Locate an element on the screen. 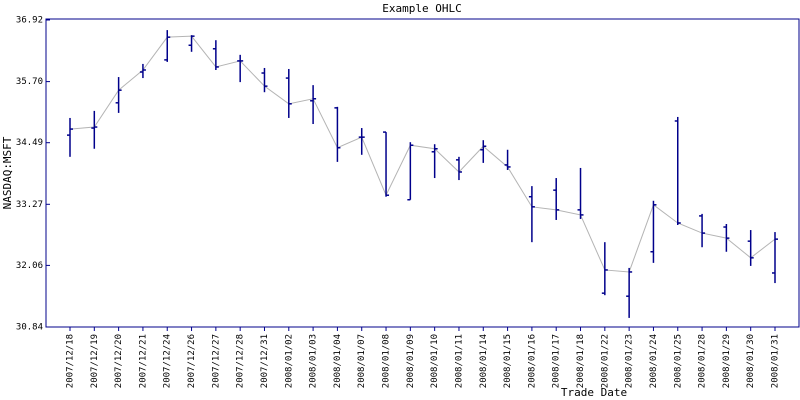 The height and width of the screenshot is (400, 800). x-axis-label: Trade Date is located at coordinates (594, 392).